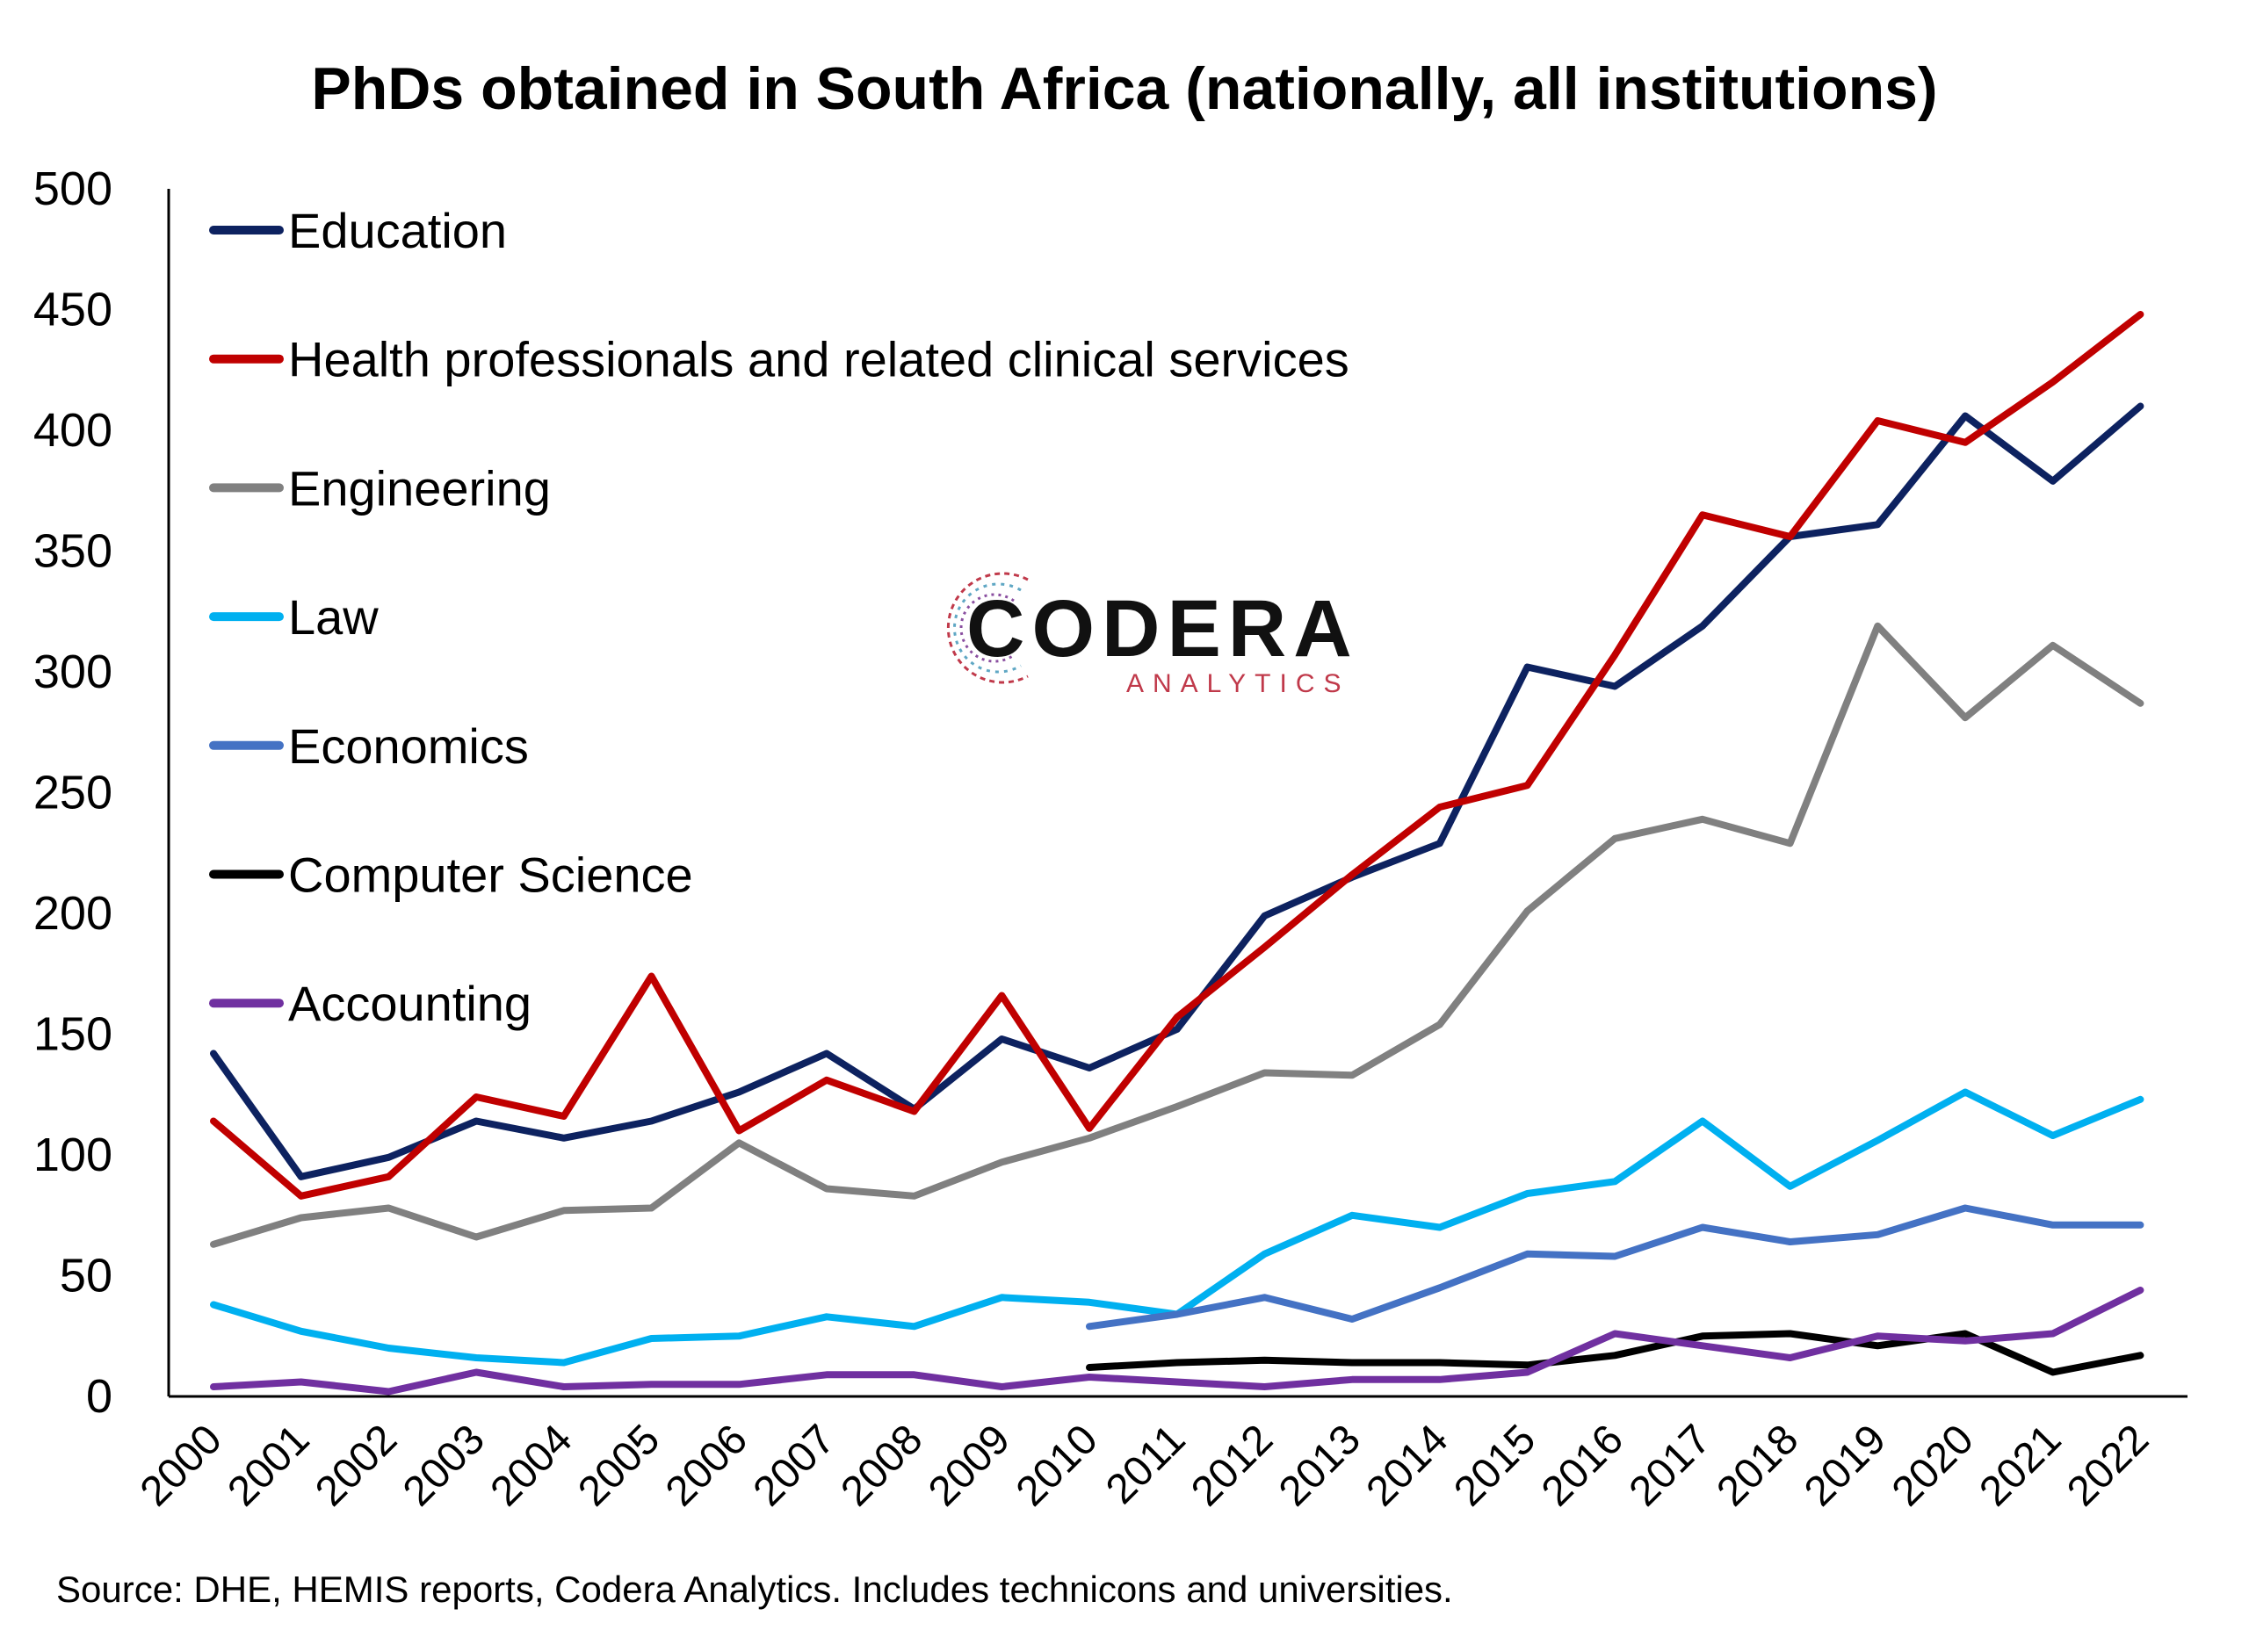  Describe the element at coordinates (1582, 1465) in the screenshot. I see `x-tick-label: 2016` at that location.